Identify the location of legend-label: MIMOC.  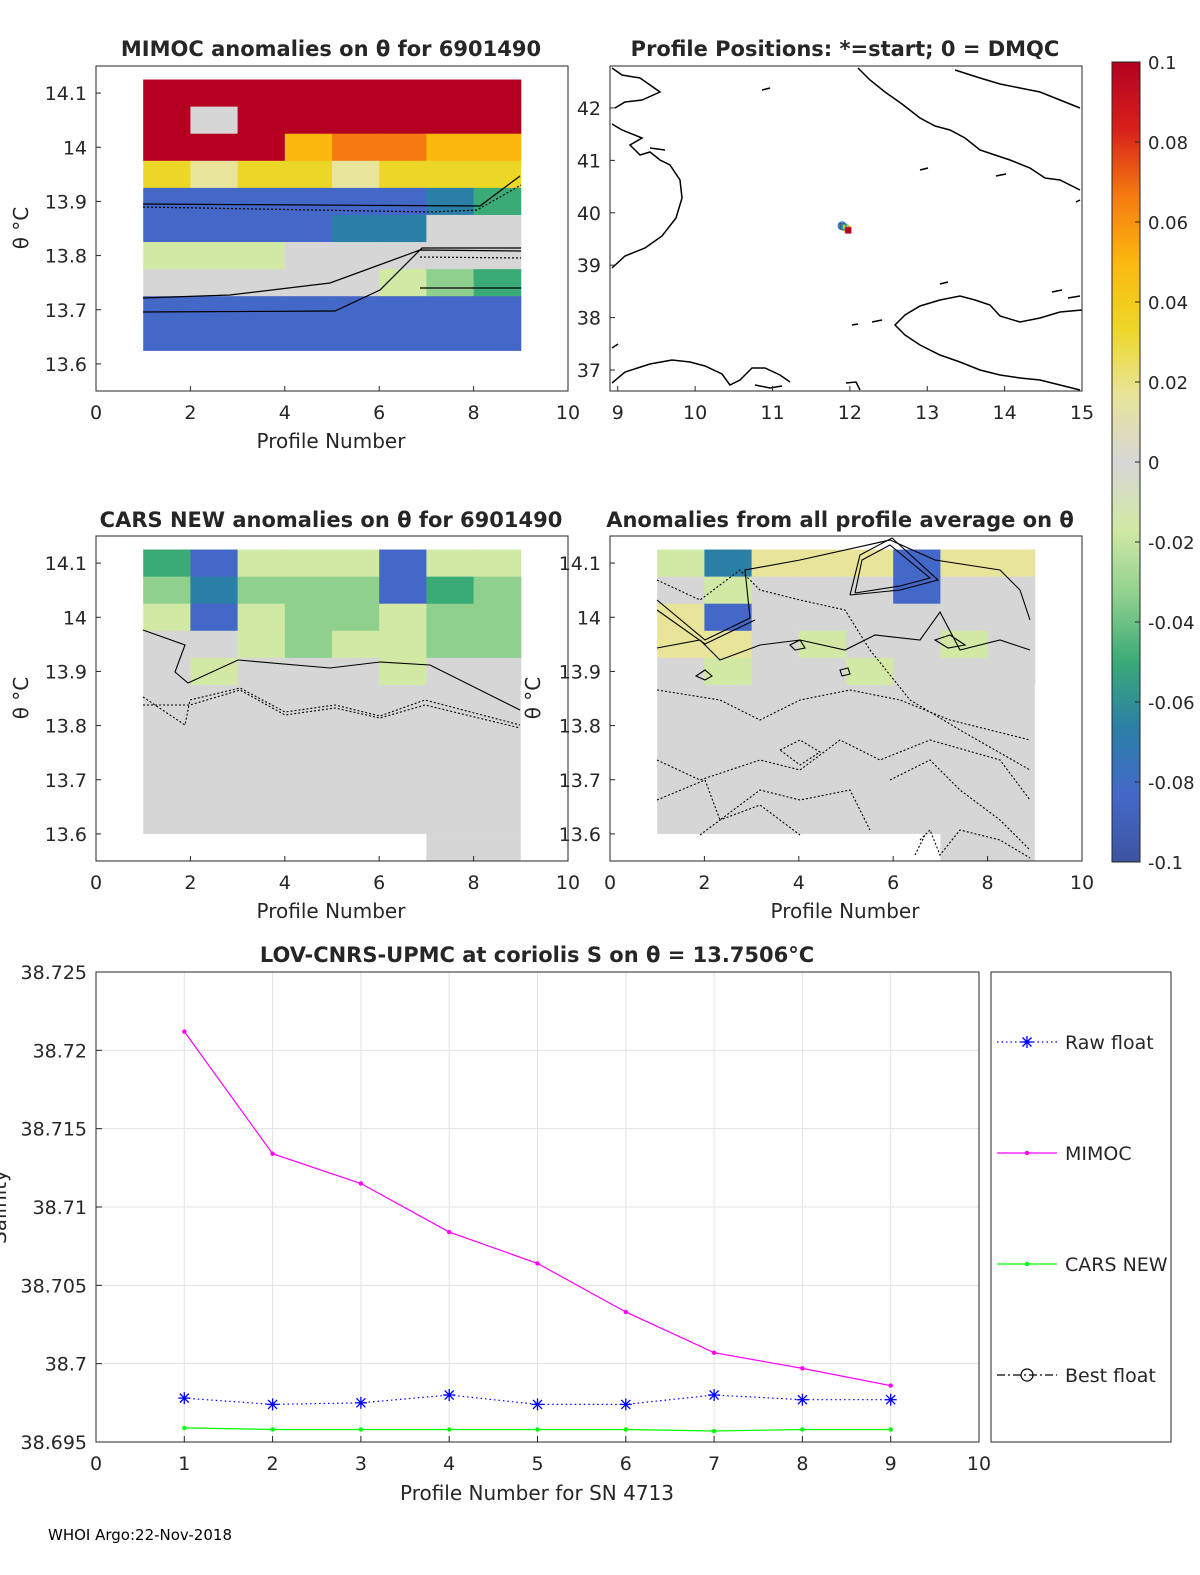
(1098, 1154).